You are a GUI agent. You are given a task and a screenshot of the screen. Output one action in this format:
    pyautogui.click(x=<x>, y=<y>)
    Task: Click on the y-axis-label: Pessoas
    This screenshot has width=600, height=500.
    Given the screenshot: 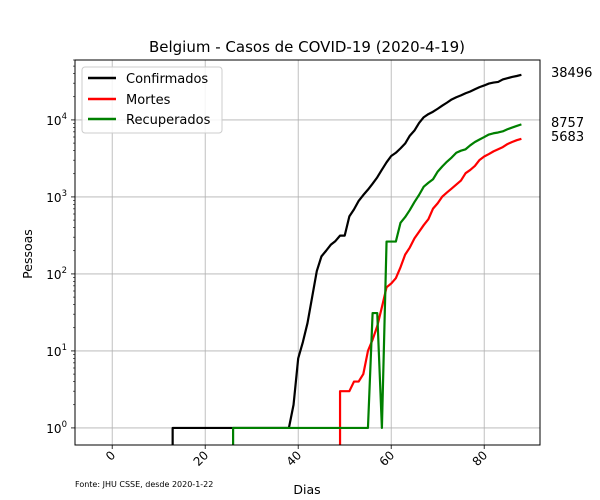 What is the action you would take?
    pyautogui.click(x=27, y=254)
    